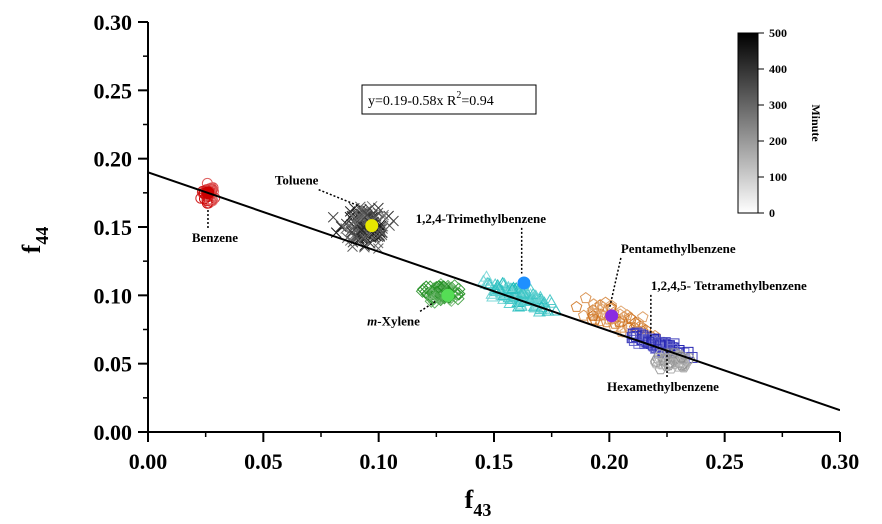  I want to click on x-tick-label: 0.25, so click(724, 461).